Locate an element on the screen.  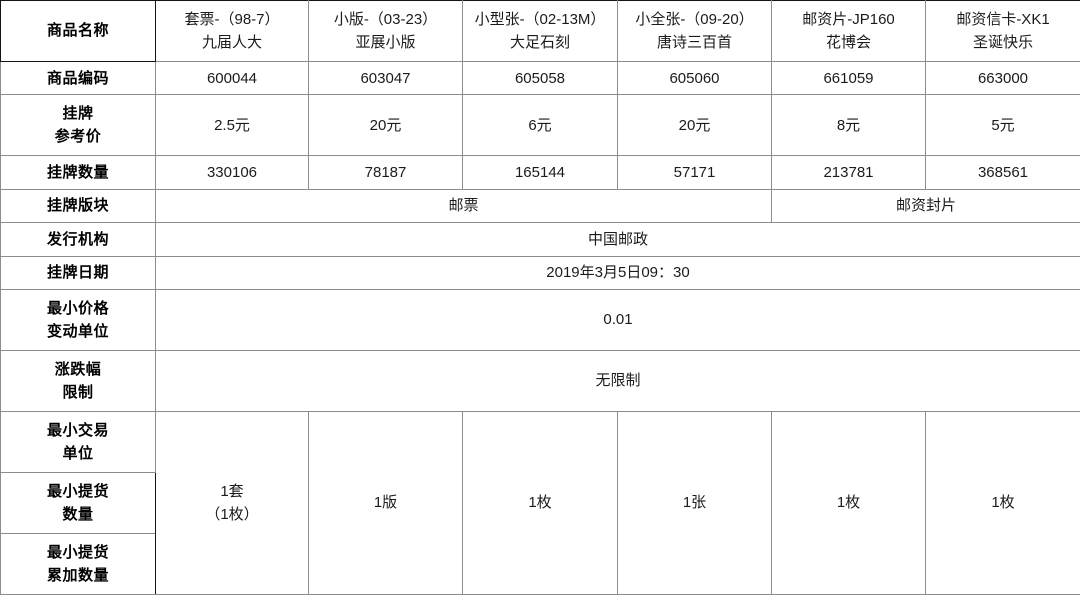
product-name-5-line1: 邮资片-JP160 is located at coordinates (848, 19).